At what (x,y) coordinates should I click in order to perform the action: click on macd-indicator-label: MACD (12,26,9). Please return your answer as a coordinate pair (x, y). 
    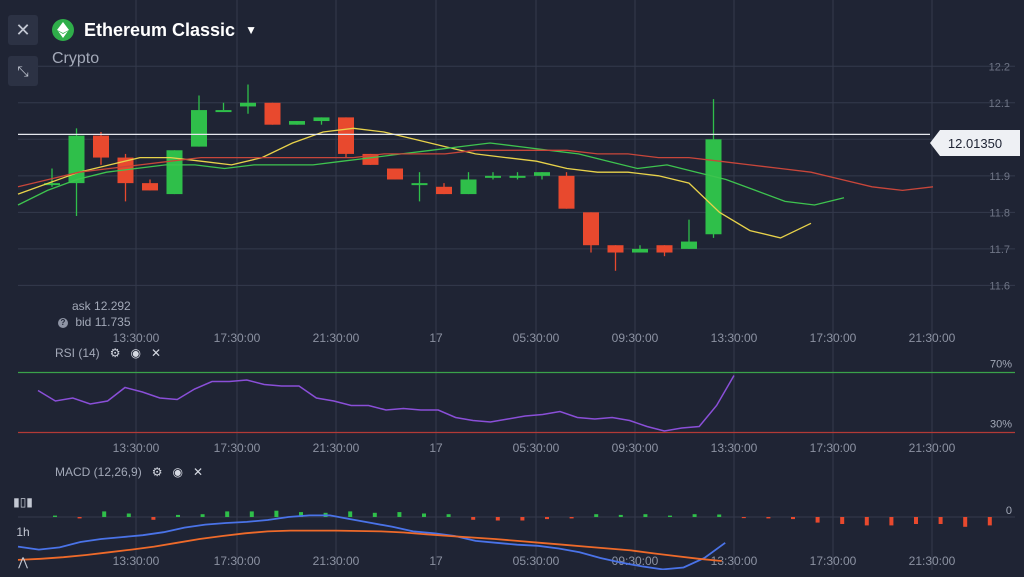
    Looking at the image, I should click on (98, 472).